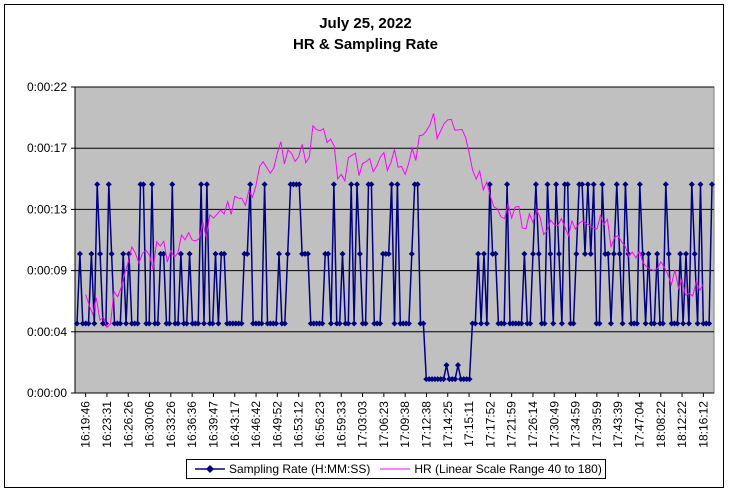 The image size is (731, 497). I want to click on x-tick-label: 17:47:04, so click(639, 424).